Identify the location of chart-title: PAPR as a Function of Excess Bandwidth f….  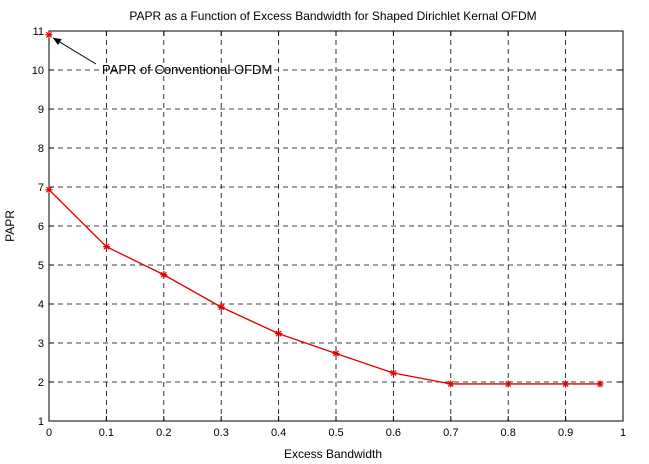
(332, 16).